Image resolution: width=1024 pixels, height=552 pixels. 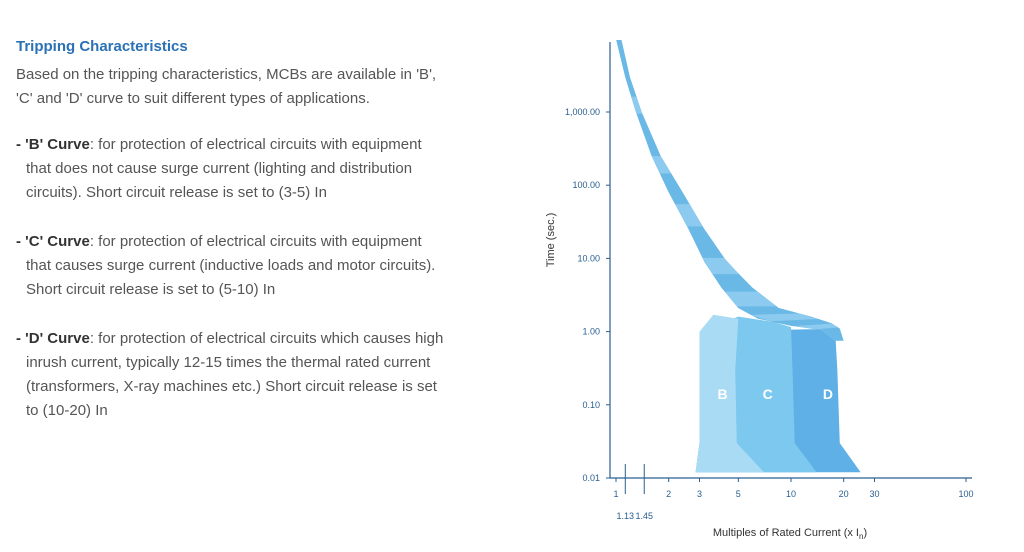 What do you see at coordinates (582, 112) in the screenshot?
I see `y-tick-label: 1,000.00` at bounding box center [582, 112].